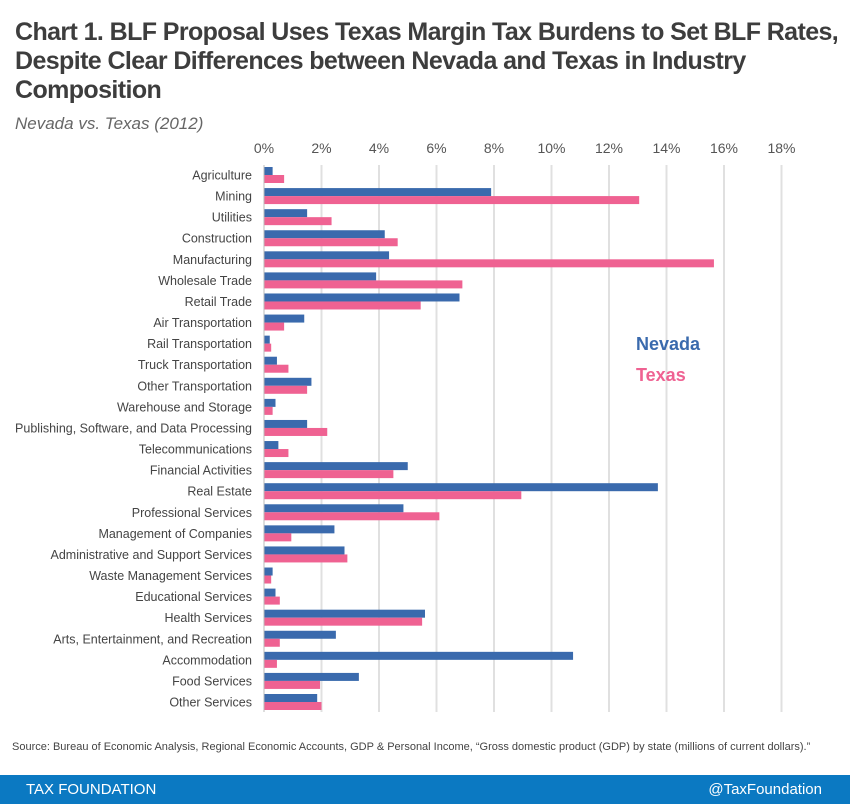 The height and width of the screenshot is (804, 850). What do you see at coordinates (425, 789) in the screenshot?
I see `footer-bar: TAX FOUNDATION @TaxFoundation` at bounding box center [425, 789].